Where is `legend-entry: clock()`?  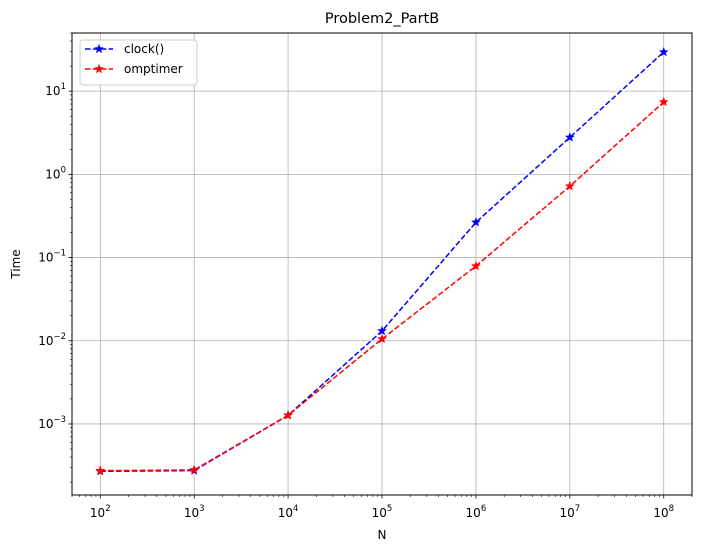
legend-entry: clock() is located at coordinates (124, 49).